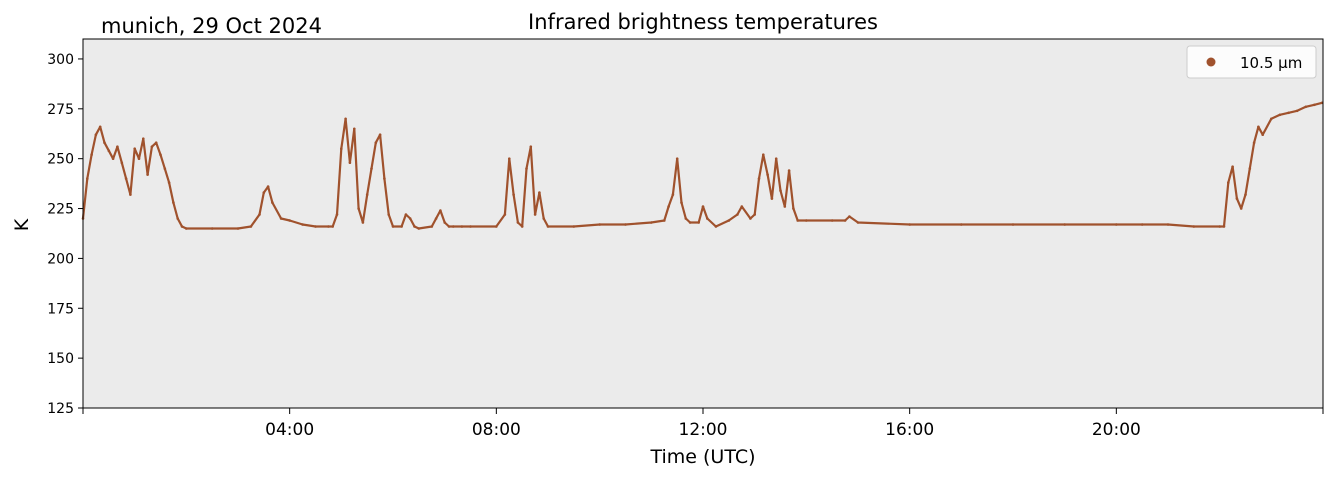  Describe the element at coordinates (1211, 62) in the screenshot. I see `legend-marker` at that location.